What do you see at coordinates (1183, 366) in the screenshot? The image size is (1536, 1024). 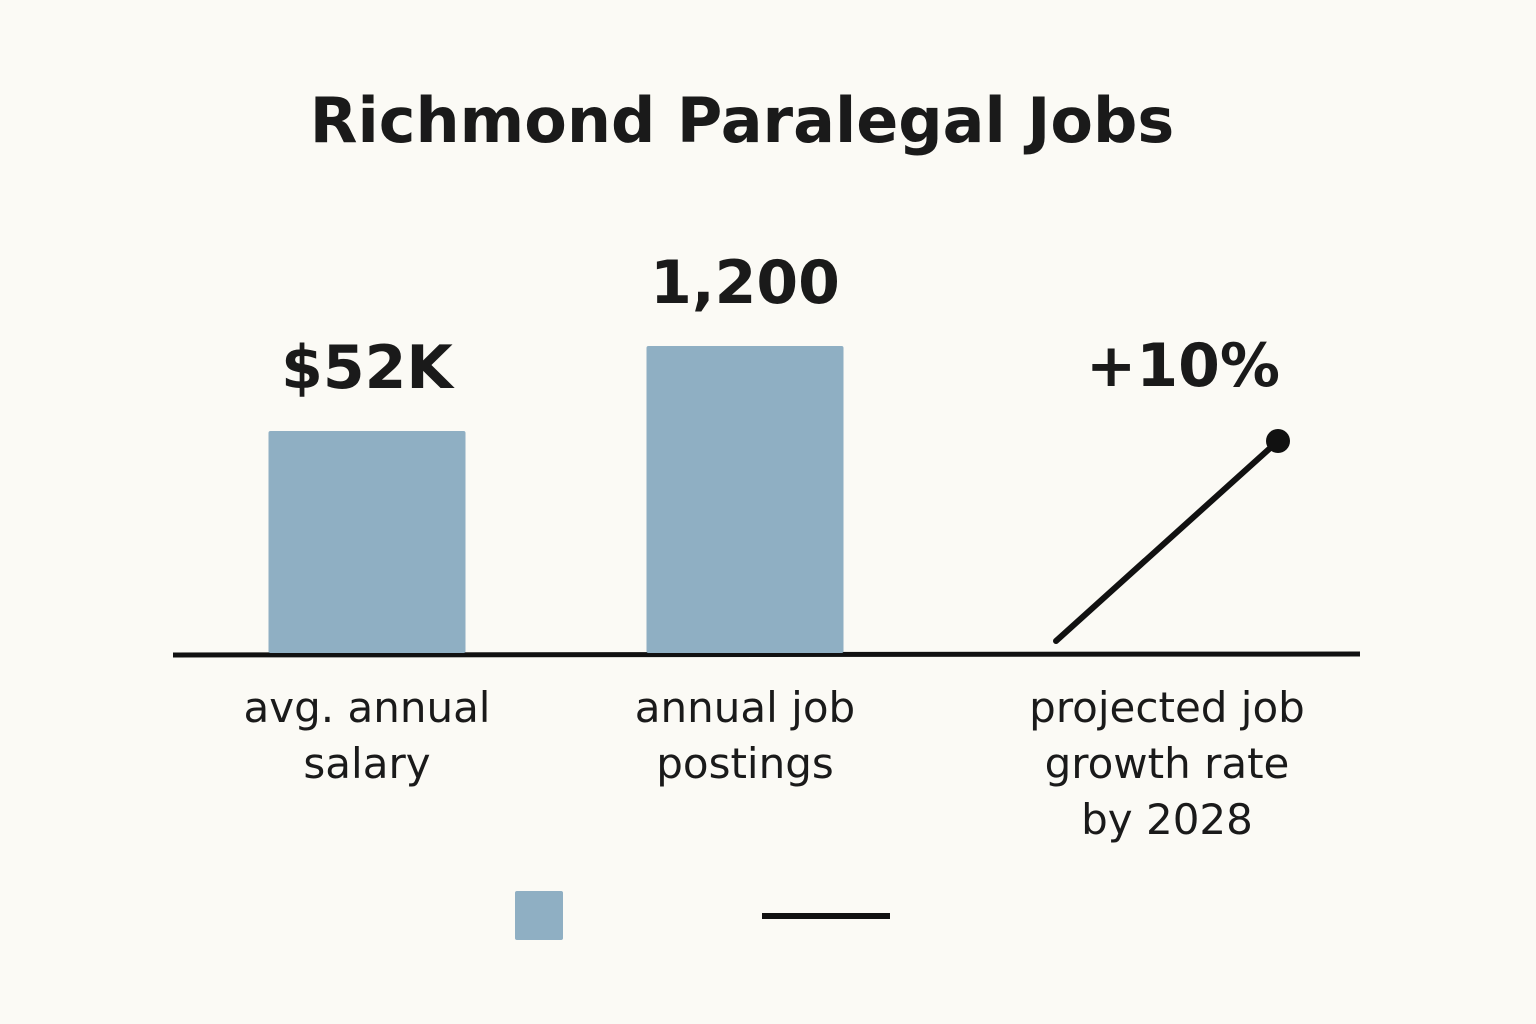 I see `value-label: +10%` at bounding box center [1183, 366].